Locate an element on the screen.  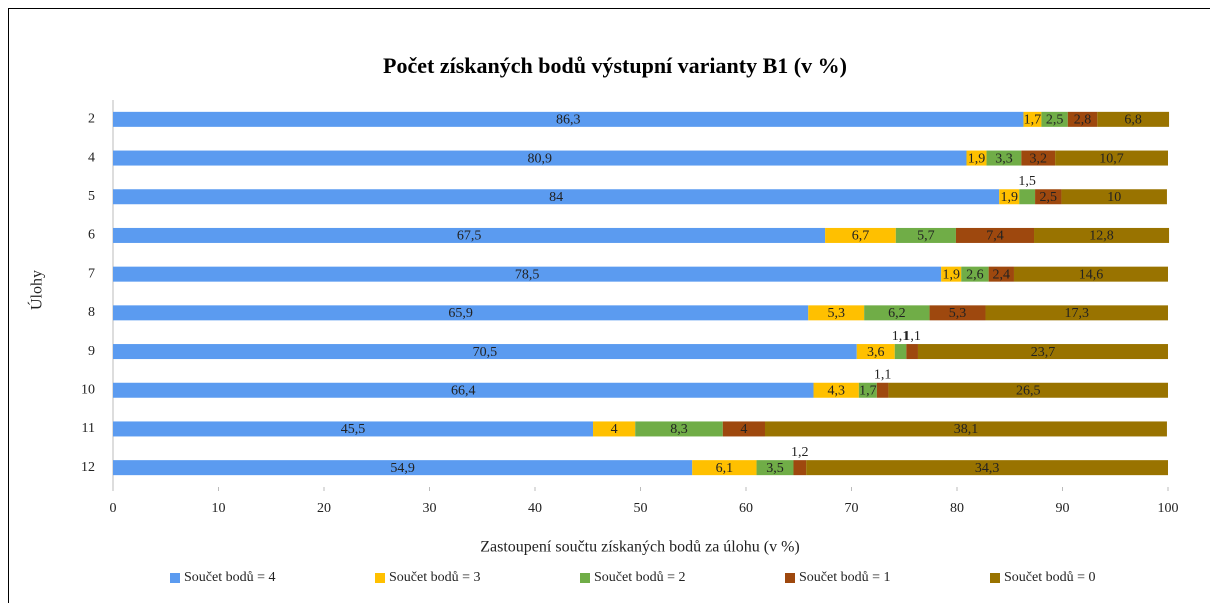
x-tick-label: 50 is located at coordinates (641, 508).